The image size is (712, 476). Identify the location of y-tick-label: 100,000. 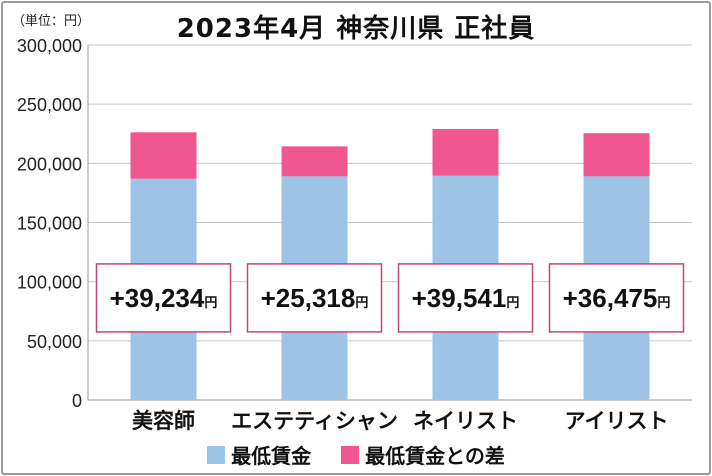
(49, 283).